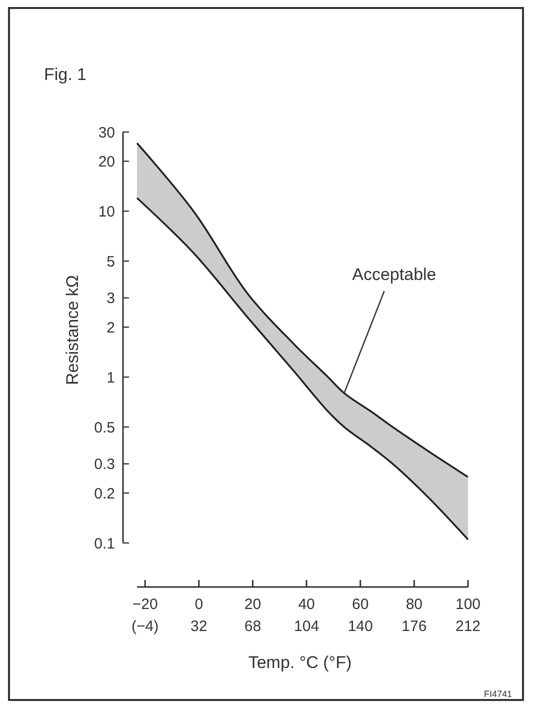 This screenshot has width=533, height=707. I want to click on x2-tick-label: 212, so click(468, 626).